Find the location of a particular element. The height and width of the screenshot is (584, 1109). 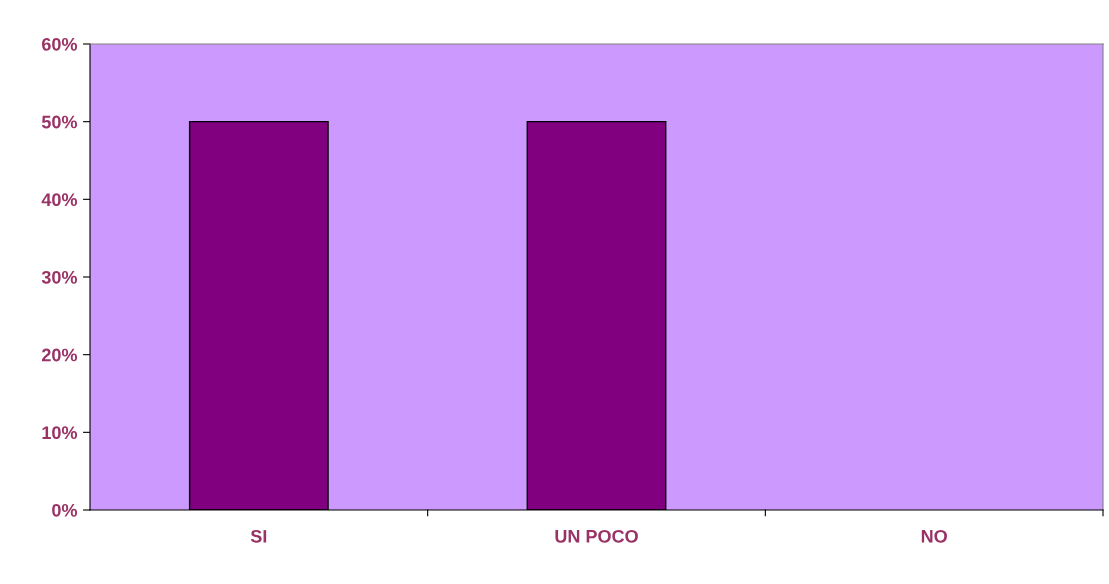

y-tick-label: 40% is located at coordinates (59, 200).